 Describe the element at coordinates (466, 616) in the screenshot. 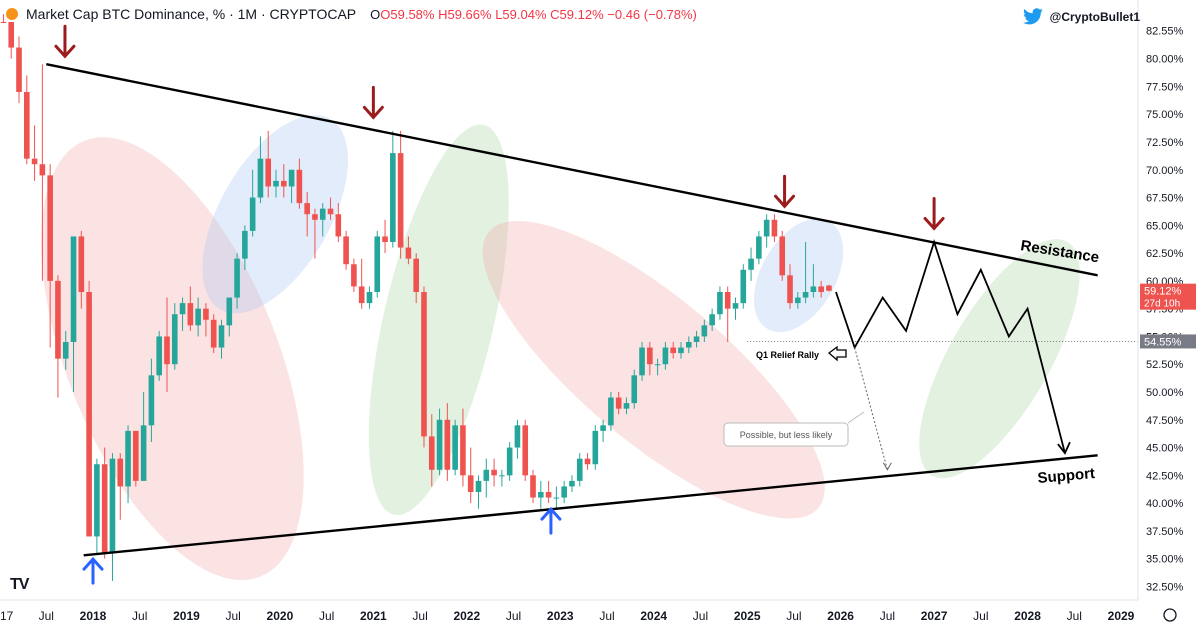

I see `time-tick-label: 2022` at that location.